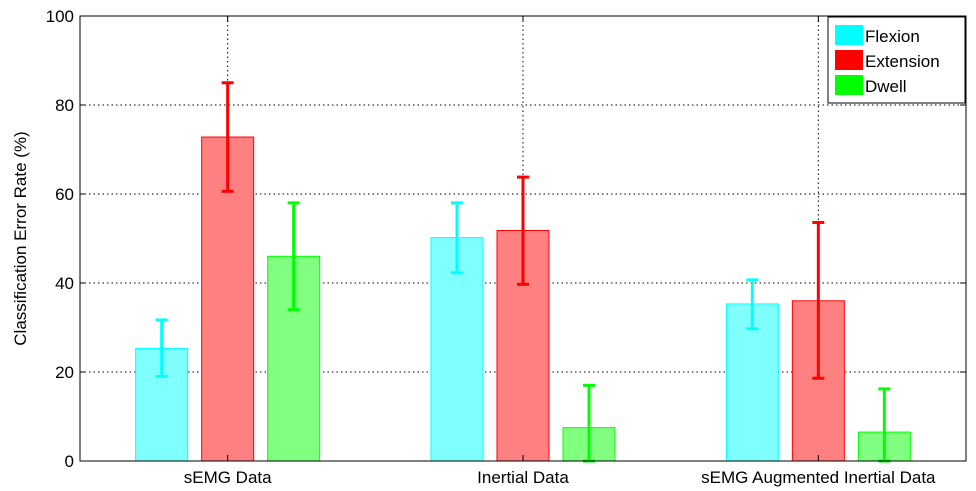  What do you see at coordinates (60, 16) in the screenshot?
I see `y-tick-label: 100` at bounding box center [60, 16].